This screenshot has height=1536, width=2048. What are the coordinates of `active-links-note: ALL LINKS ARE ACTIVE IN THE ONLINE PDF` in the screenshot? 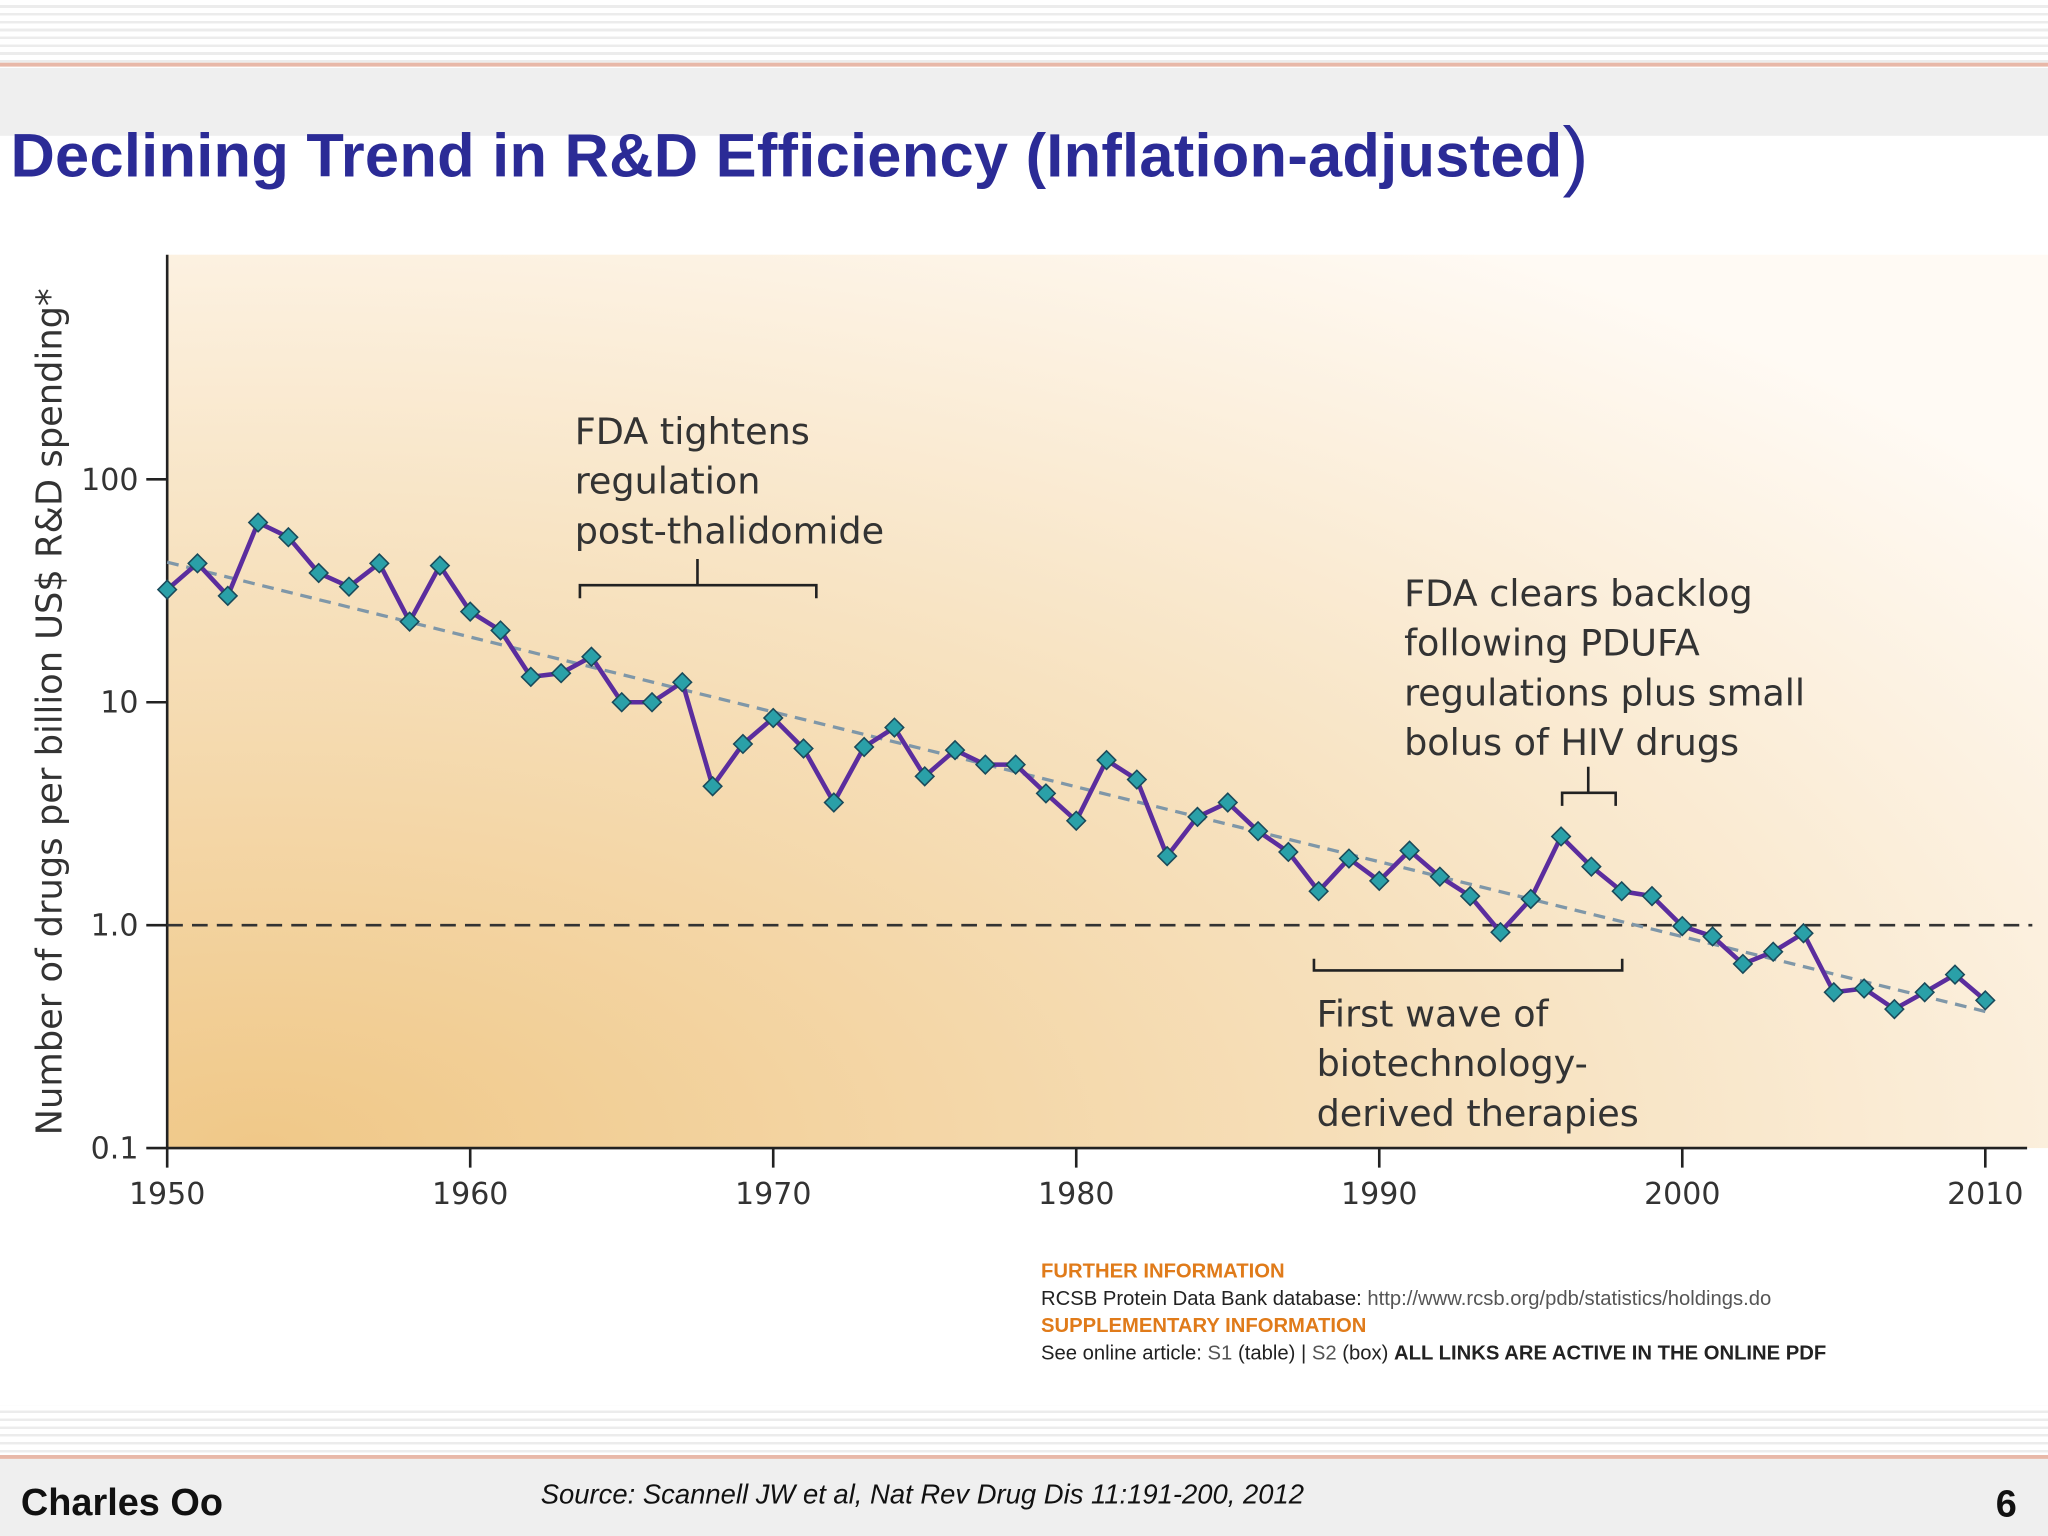 It's located at (1610, 1353).